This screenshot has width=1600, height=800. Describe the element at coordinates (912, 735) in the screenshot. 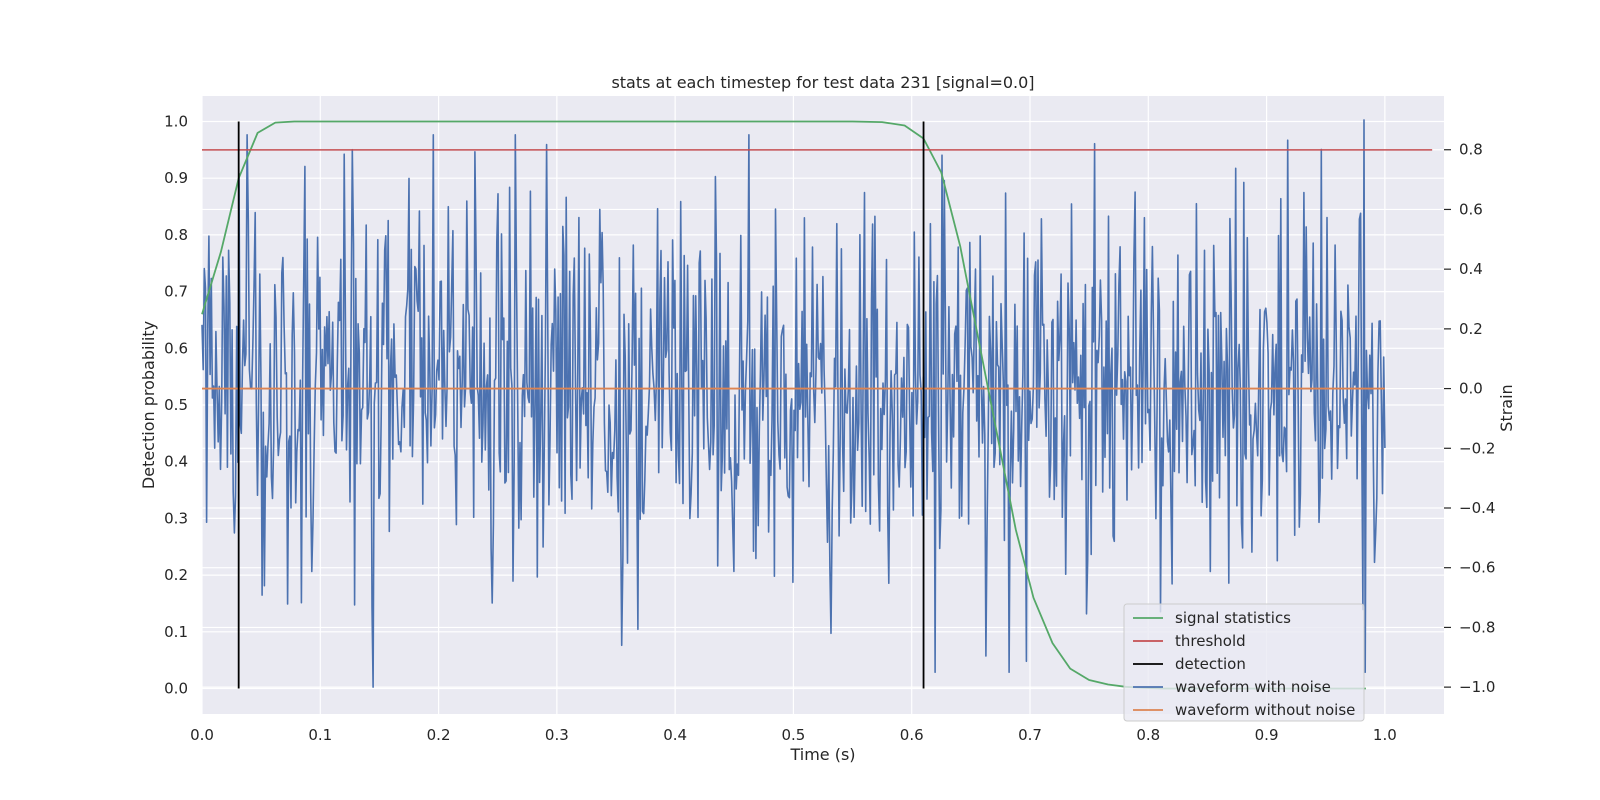

I see `x-tick-label: 0.6` at that location.